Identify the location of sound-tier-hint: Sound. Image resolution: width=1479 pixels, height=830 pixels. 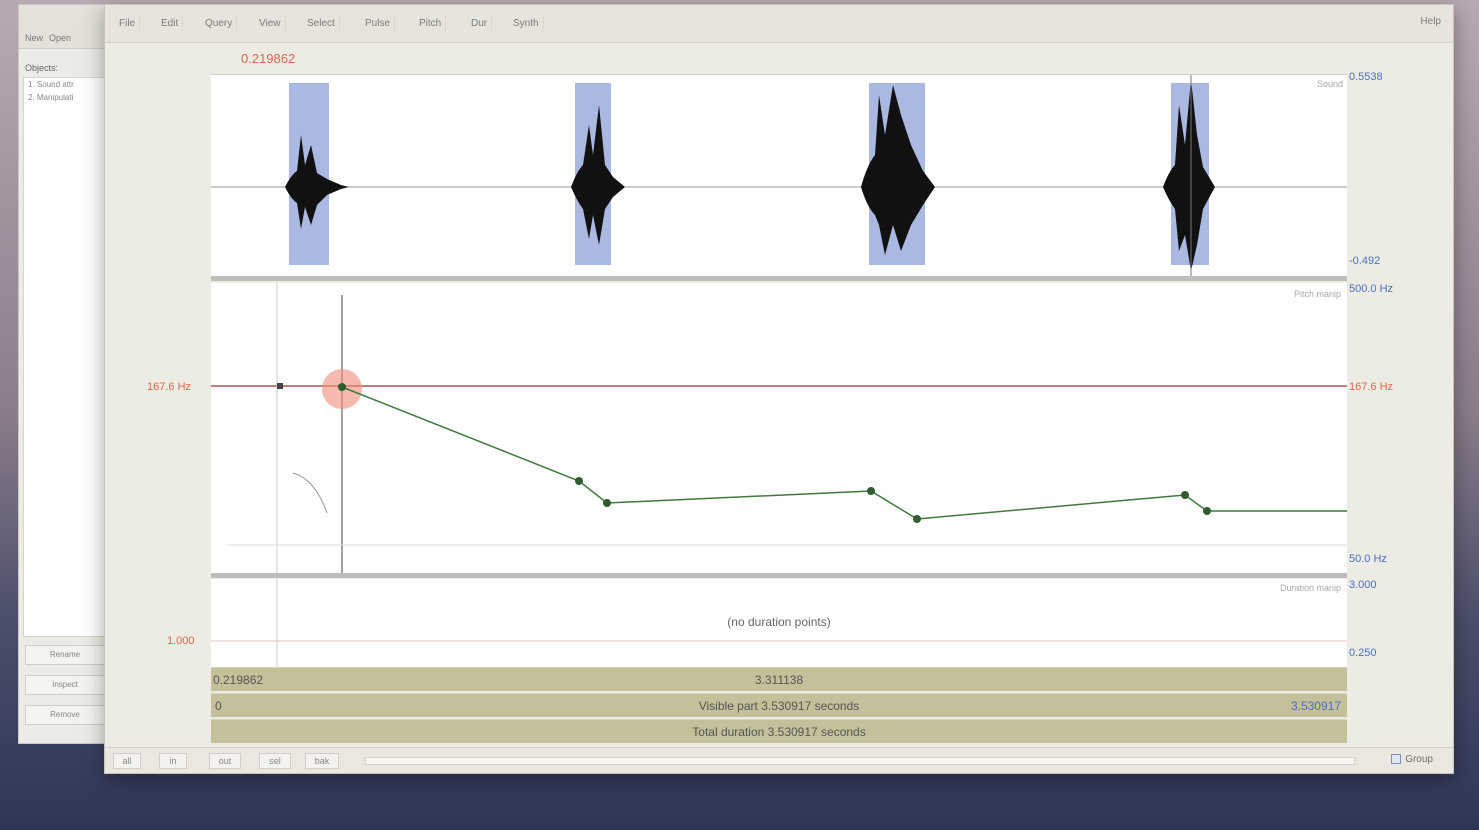
(1330, 84).